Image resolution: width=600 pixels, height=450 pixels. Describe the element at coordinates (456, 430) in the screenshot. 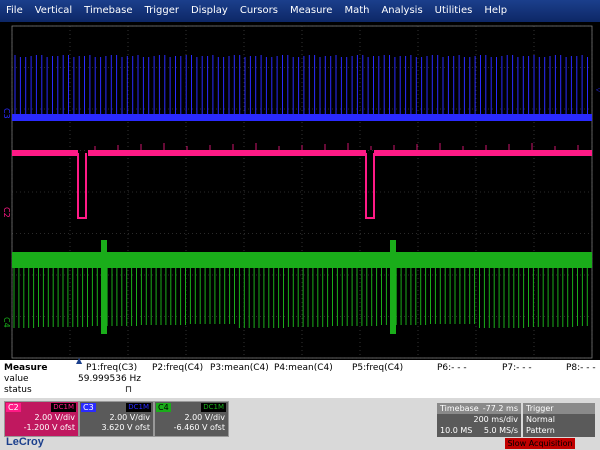

I see `timebase-samples: 10.0 MS` at that location.